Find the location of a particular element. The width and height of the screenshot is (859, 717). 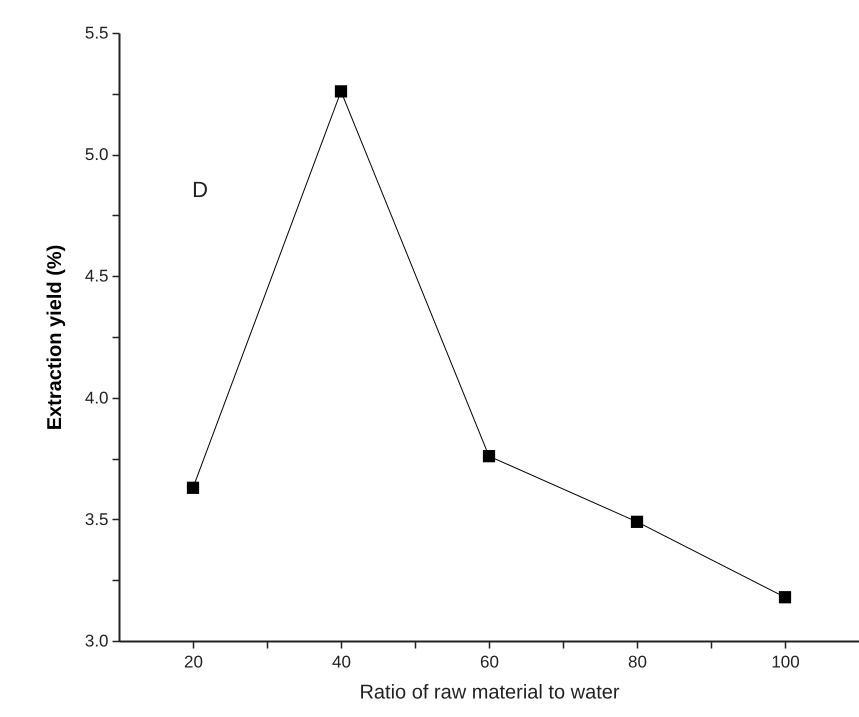

y-tick-label: 3.0 is located at coordinates (96, 641).